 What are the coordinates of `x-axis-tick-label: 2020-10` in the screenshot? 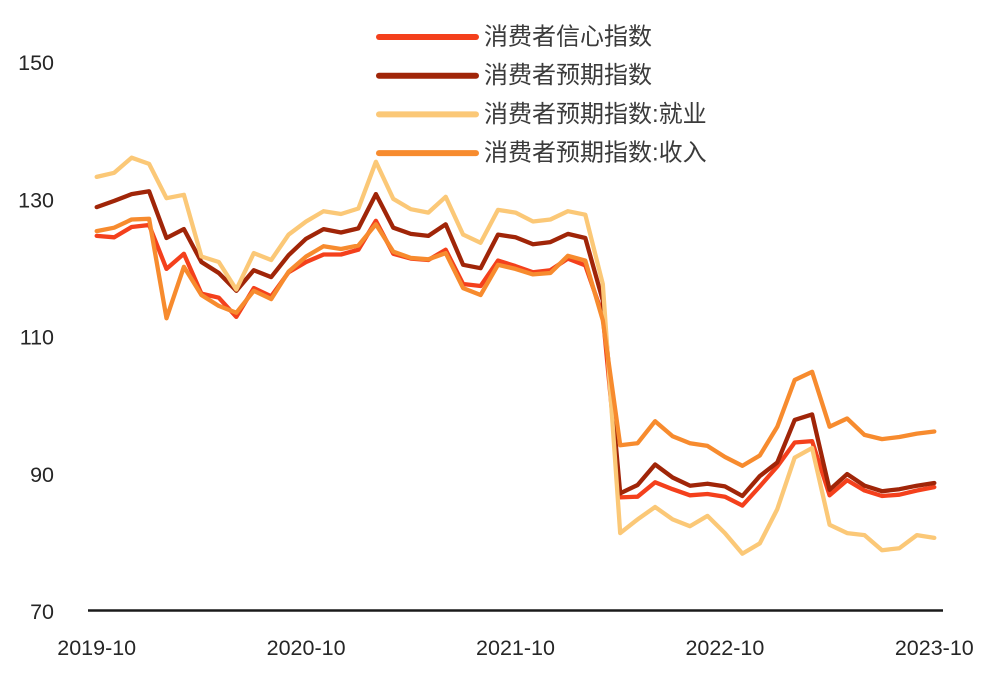 It's located at (306, 648).